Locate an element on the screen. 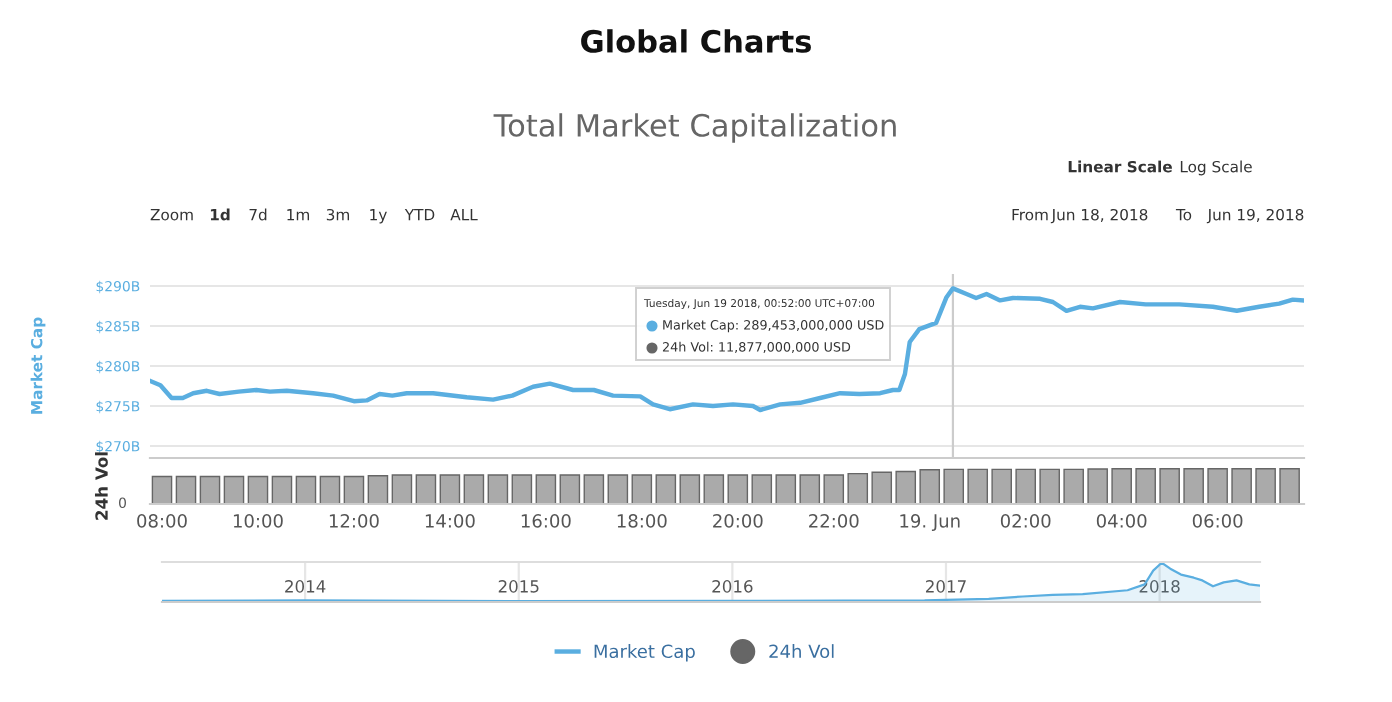  x-tick-label: 06:00 is located at coordinates (1217, 521).